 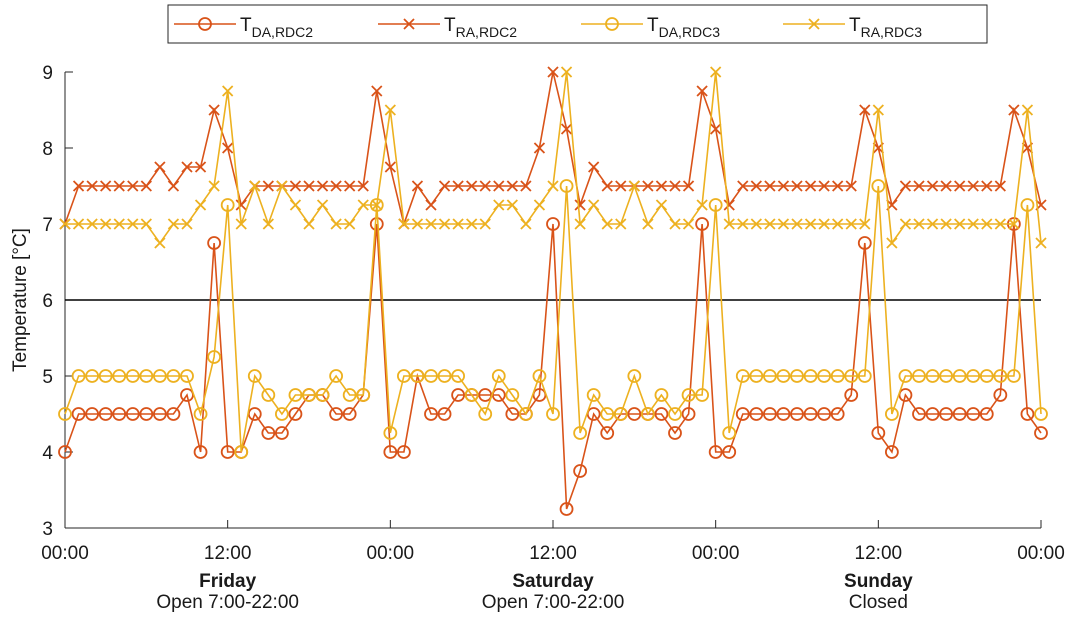 What do you see at coordinates (47, 225) in the screenshot?
I see `y-tick-label: 7` at bounding box center [47, 225].